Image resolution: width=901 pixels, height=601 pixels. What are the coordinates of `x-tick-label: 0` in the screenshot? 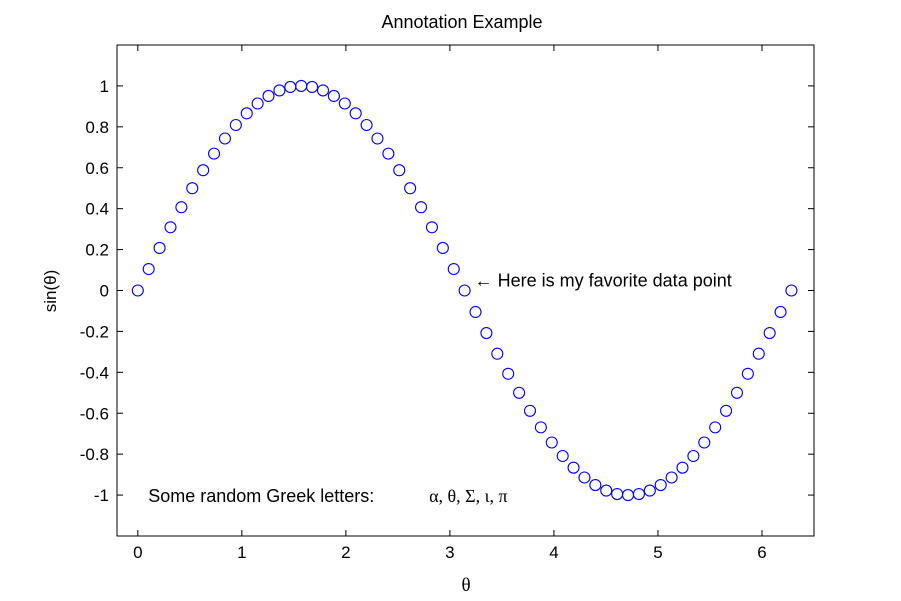 It's located at (137, 552).